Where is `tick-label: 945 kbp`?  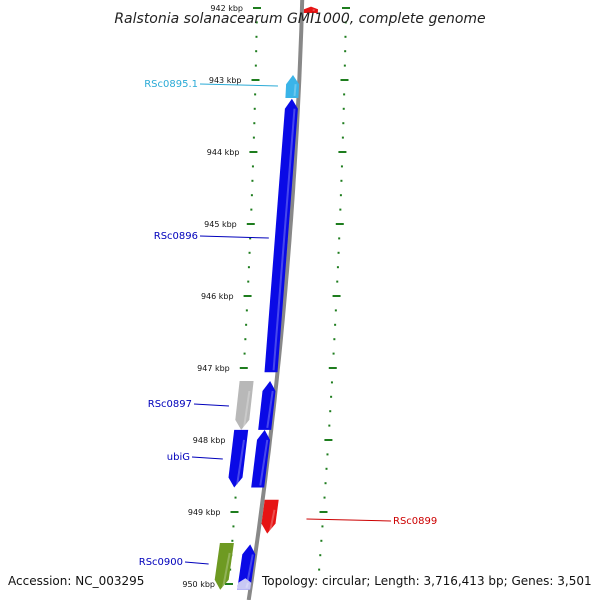
tick-label: 945 kbp is located at coordinates (220, 224).